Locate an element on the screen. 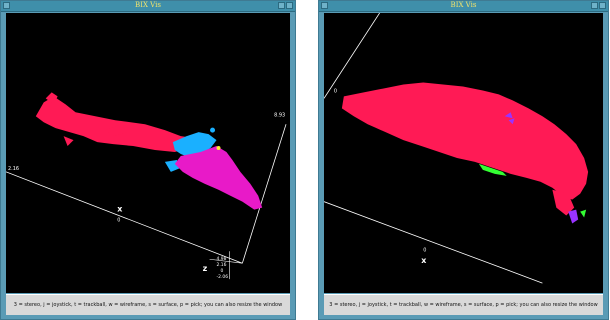 The width and height of the screenshot is (610, 320). z-axis-letter: z is located at coordinates (205, 268).